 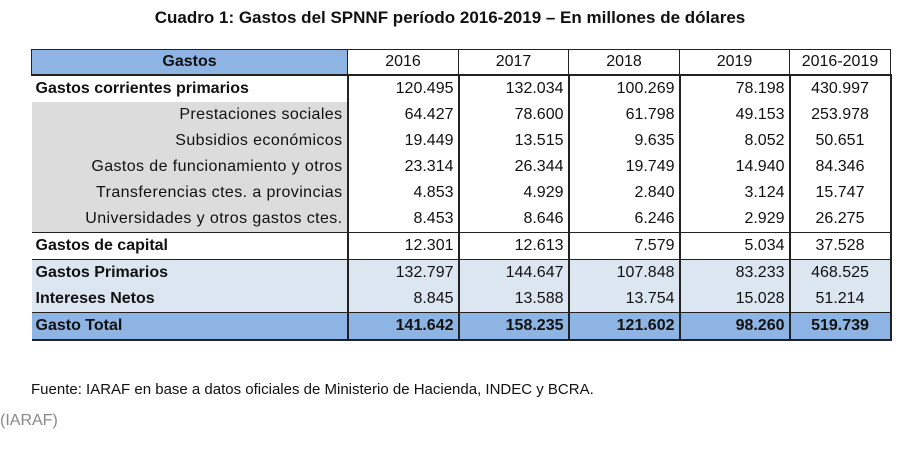 I want to click on row-label: Gastos corrientes primarios, so click(x=190, y=87).